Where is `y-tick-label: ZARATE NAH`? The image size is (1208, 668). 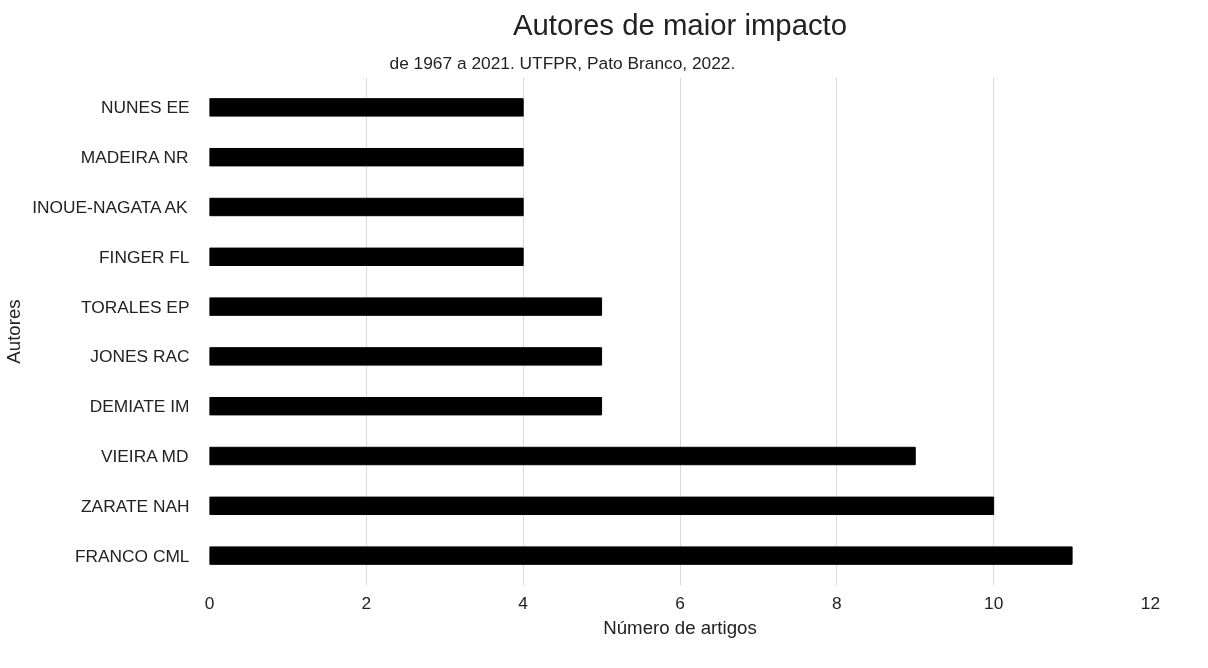
y-tick-label: ZARATE NAH is located at coordinates (135, 505).